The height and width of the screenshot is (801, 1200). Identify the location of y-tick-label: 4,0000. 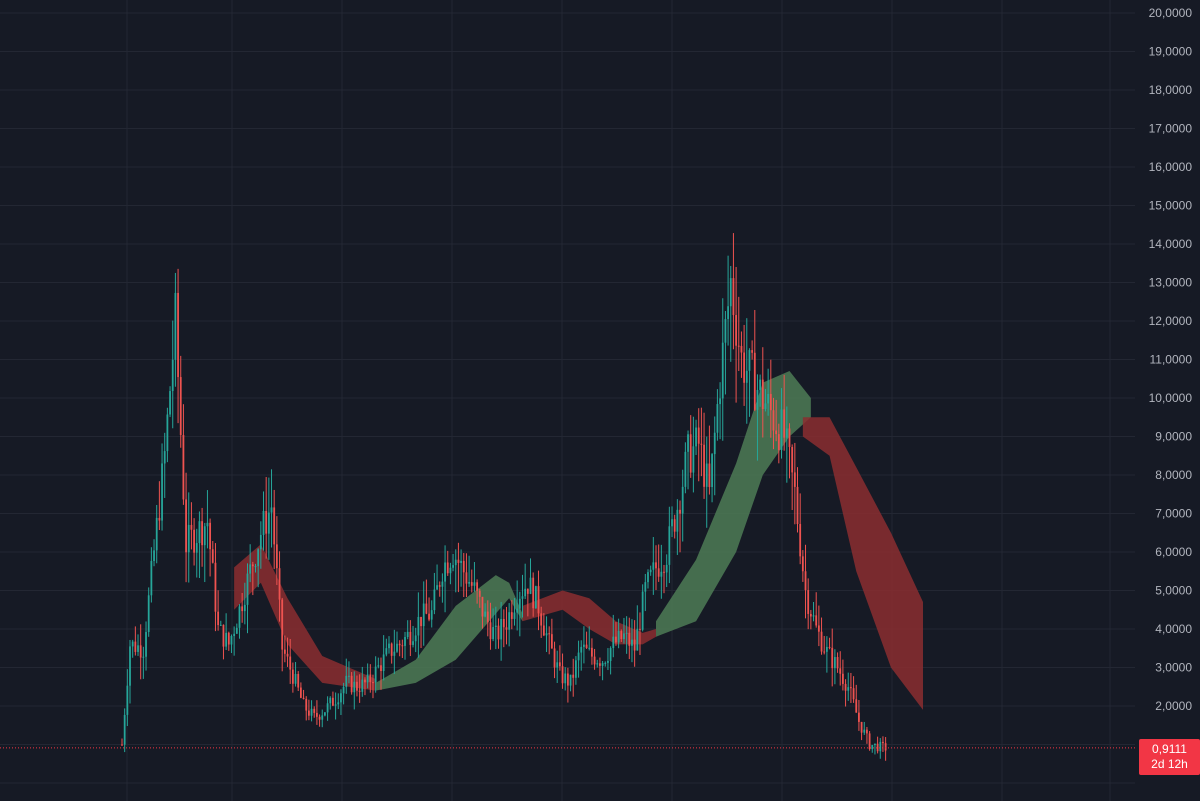
(1173, 629).